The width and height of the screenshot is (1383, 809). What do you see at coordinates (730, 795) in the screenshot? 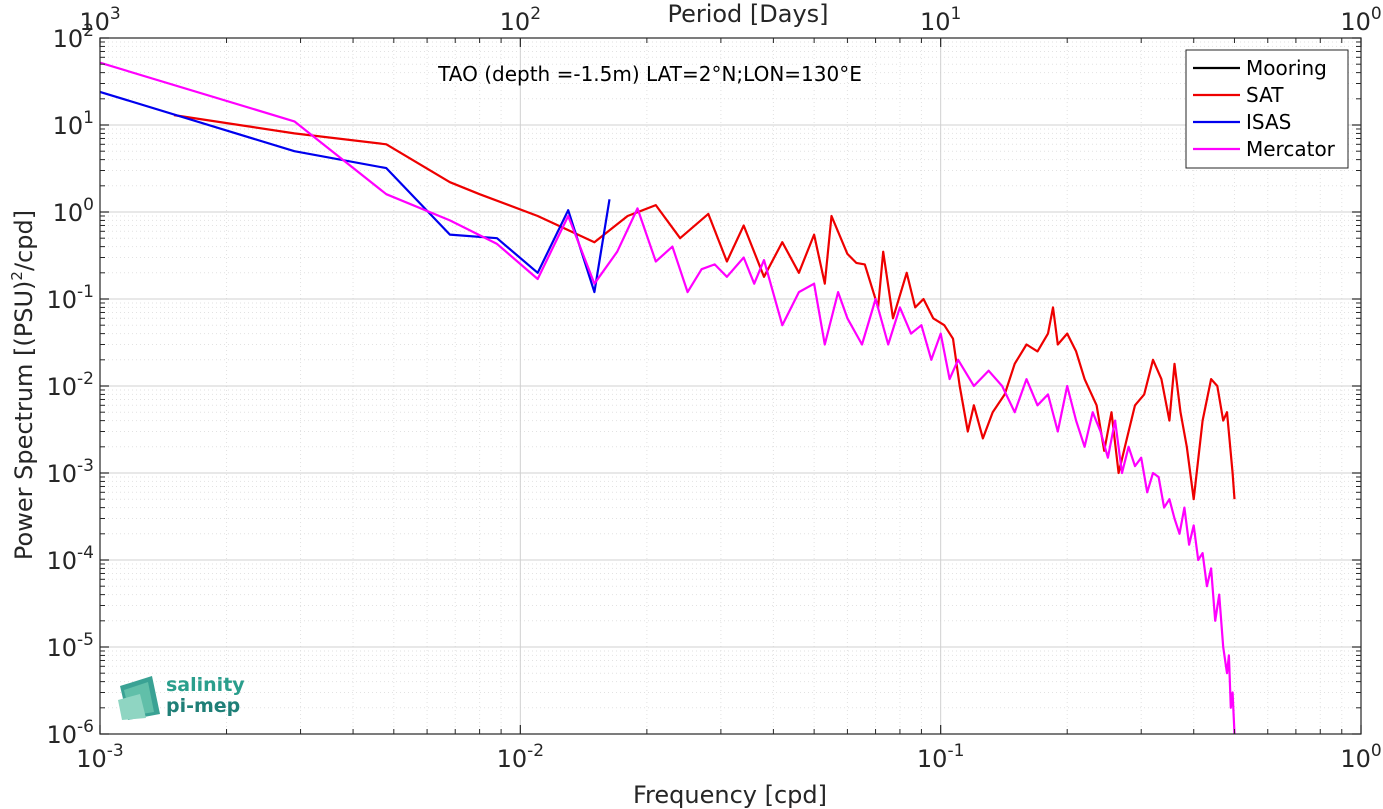
I see `x-axis-label: Frequency [cpd]` at bounding box center [730, 795].